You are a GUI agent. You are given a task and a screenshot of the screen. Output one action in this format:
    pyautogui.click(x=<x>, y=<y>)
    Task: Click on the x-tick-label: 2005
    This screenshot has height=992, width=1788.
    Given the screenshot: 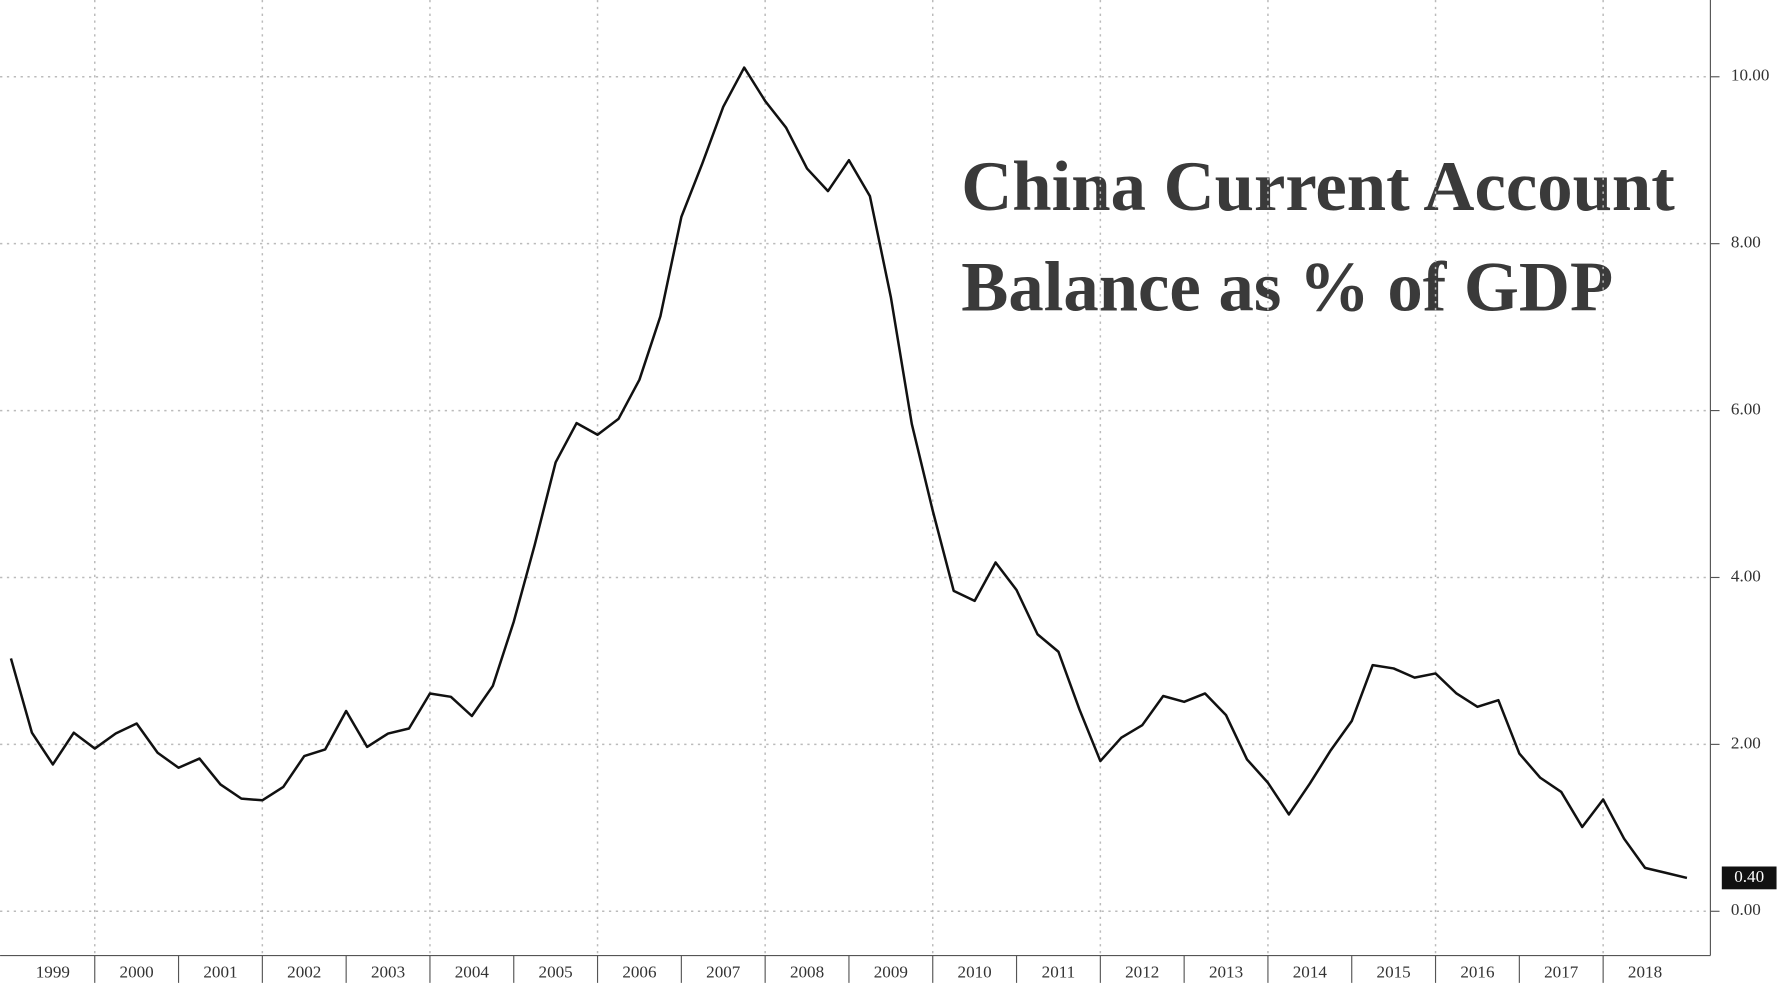 What is the action you would take?
    pyautogui.click(x=556, y=972)
    